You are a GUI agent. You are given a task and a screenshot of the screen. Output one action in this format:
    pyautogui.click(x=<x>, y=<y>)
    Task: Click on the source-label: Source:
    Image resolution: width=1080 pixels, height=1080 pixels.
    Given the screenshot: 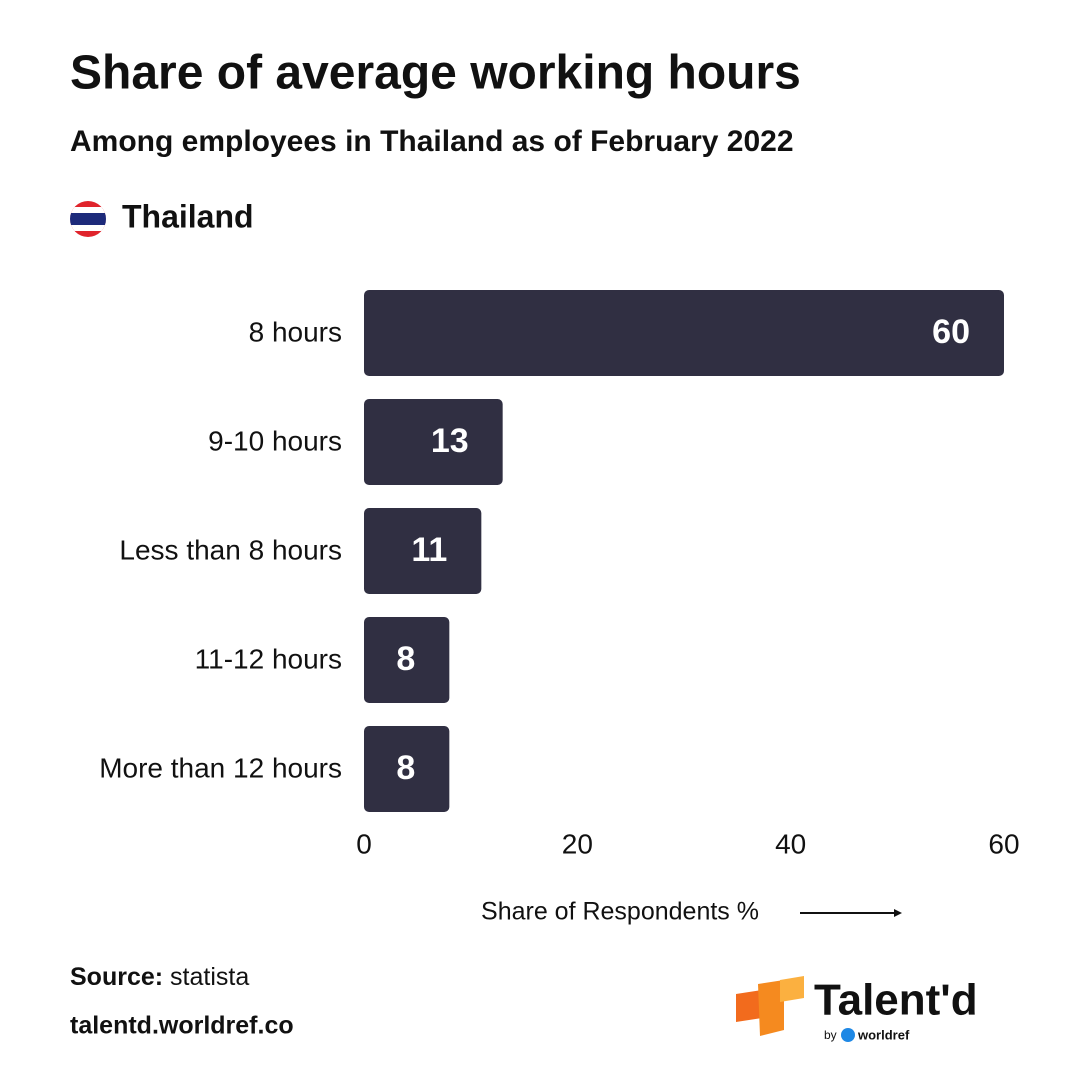 What is the action you would take?
    pyautogui.click(x=116, y=977)
    